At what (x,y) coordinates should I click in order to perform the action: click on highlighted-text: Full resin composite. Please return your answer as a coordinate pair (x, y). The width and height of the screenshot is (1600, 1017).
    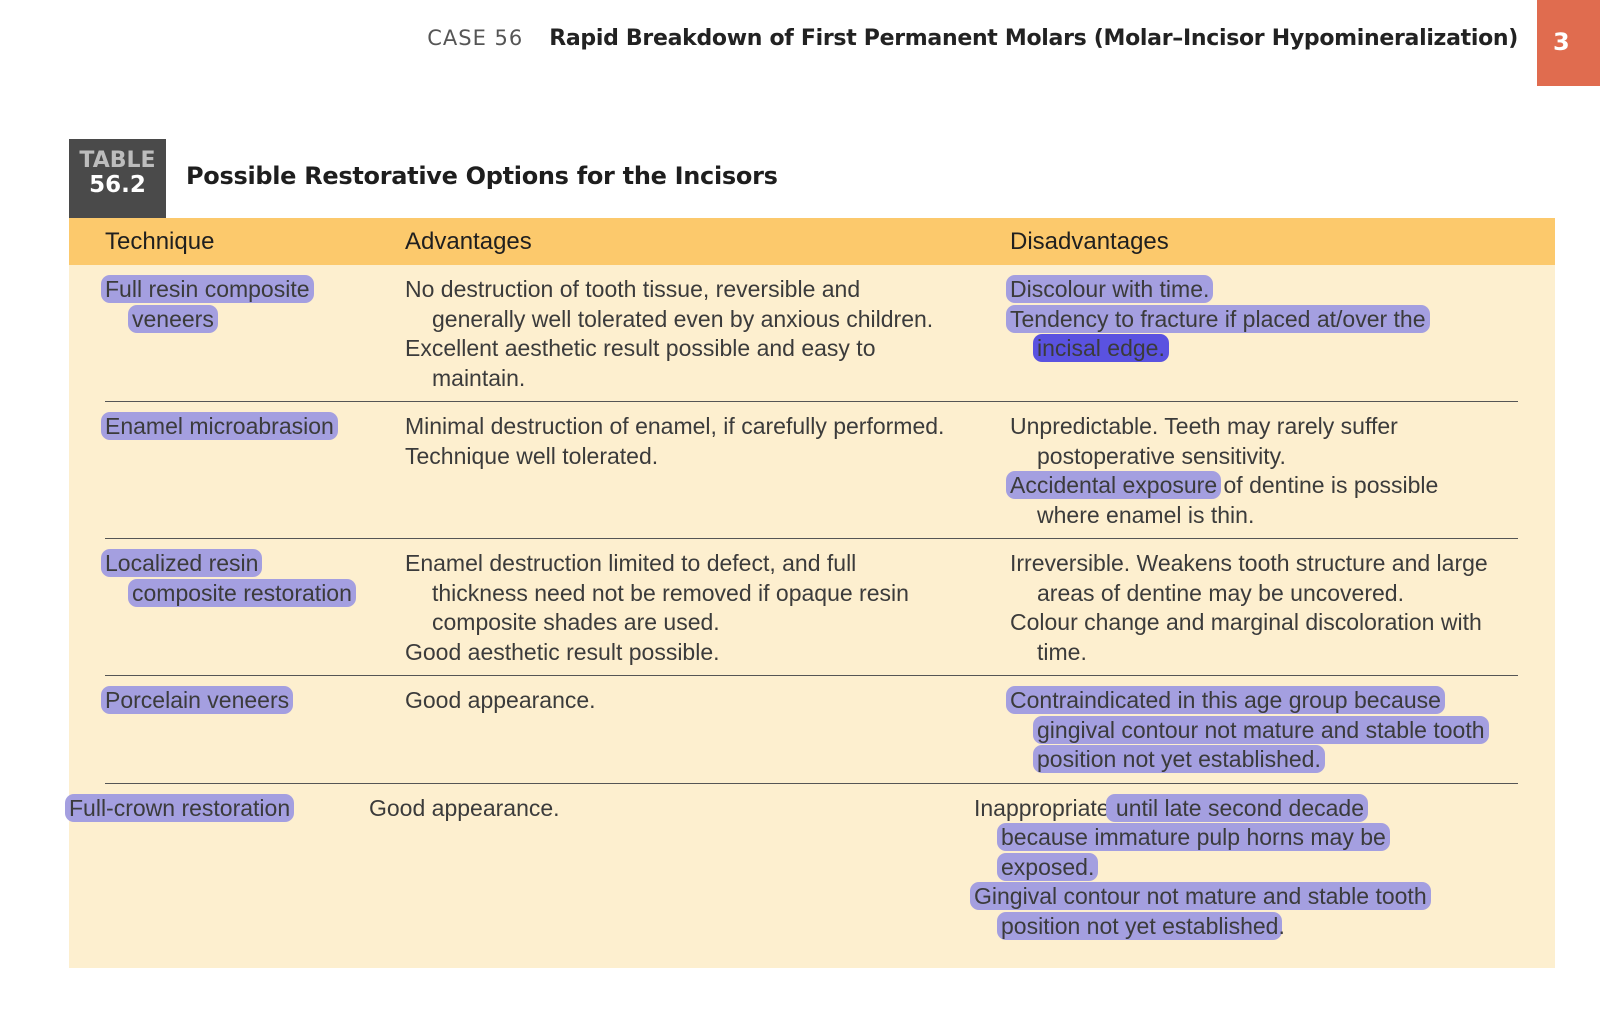
    Looking at the image, I should click on (207, 289).